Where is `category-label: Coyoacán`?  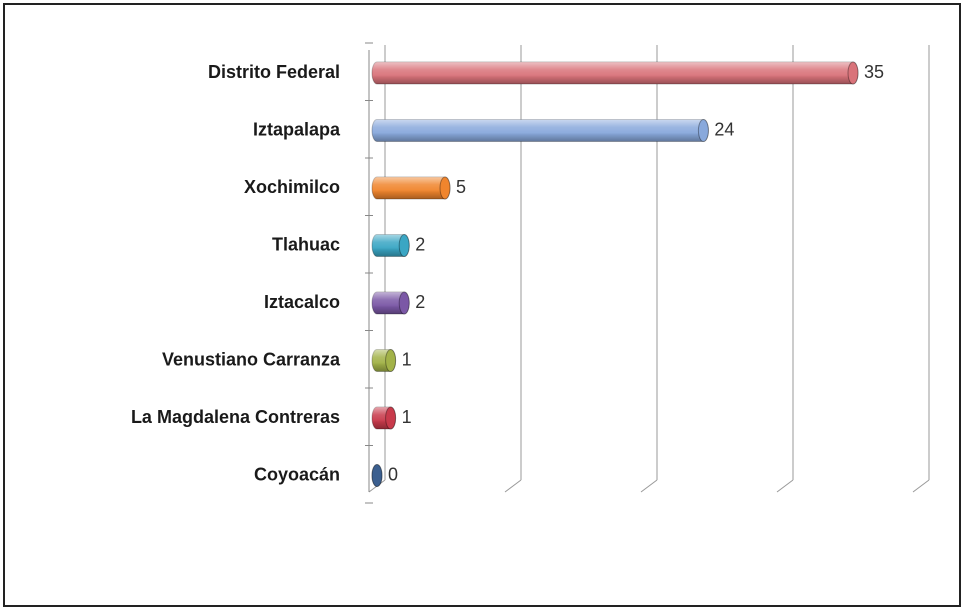
category-label: Coyoacán is located at coordinates (297, 474).